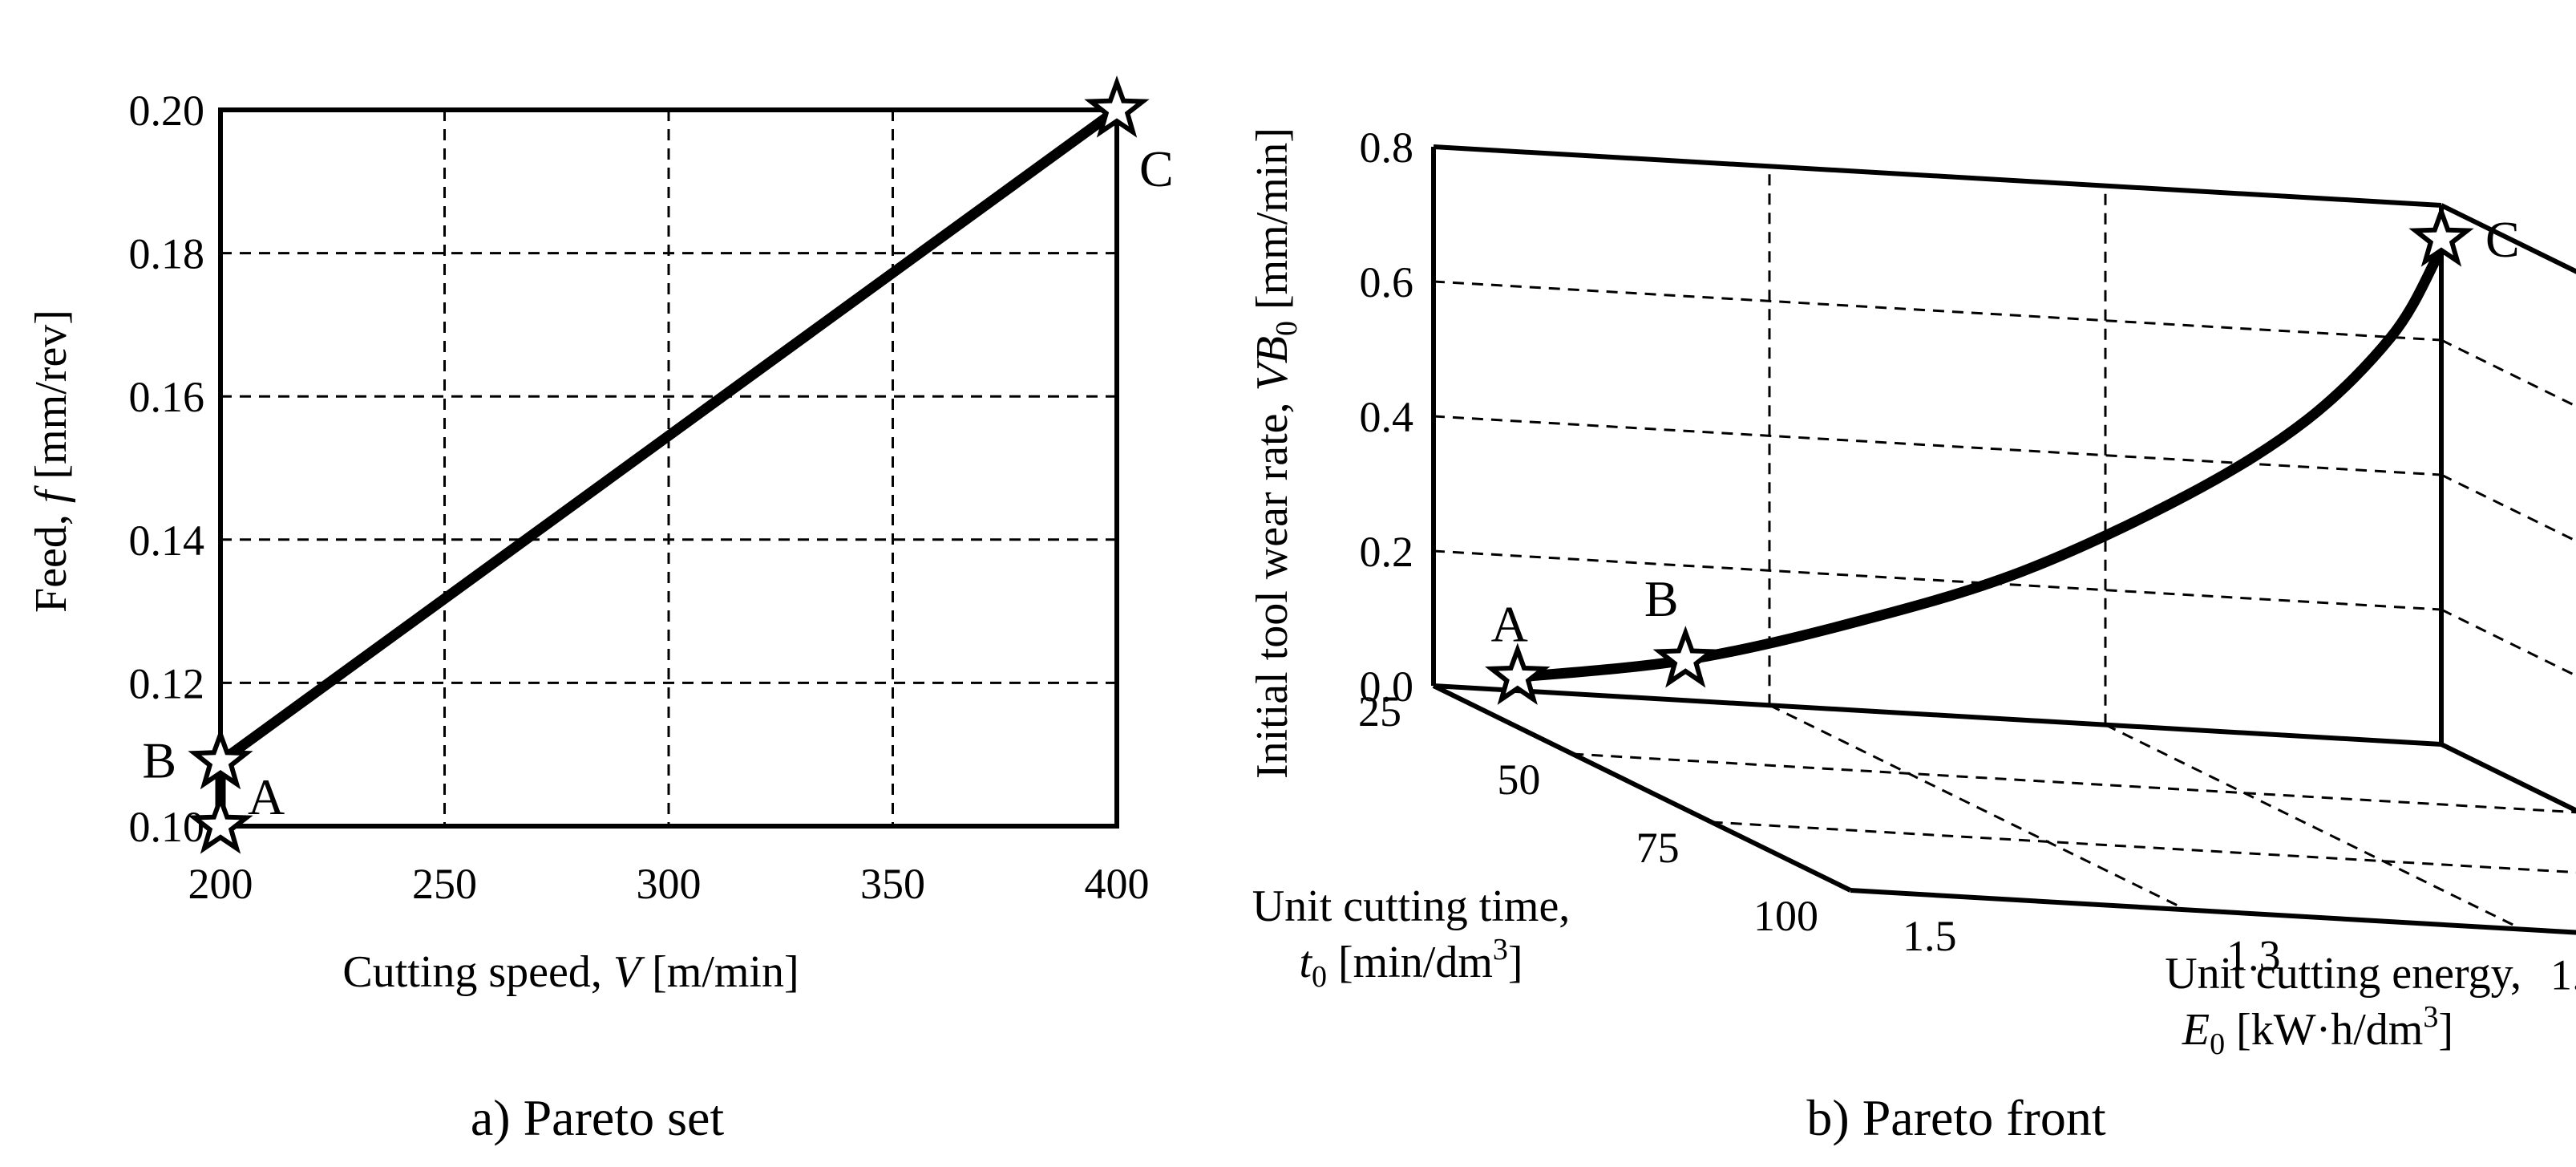 This screenshot has height=1167, width=2576. Describe the element at coordinates (1930, 936) in the screenshot. I see `pareto-front-energy-tick-label: 1.5` at that location.